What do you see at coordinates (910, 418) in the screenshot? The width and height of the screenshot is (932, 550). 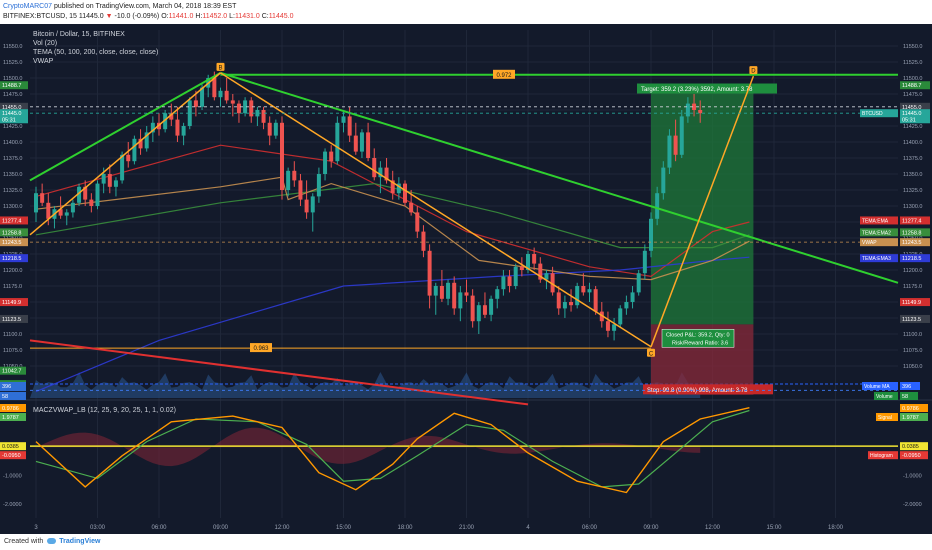 I see `indicator-right-tag: 1.9787` at bounding box center [910, 418].